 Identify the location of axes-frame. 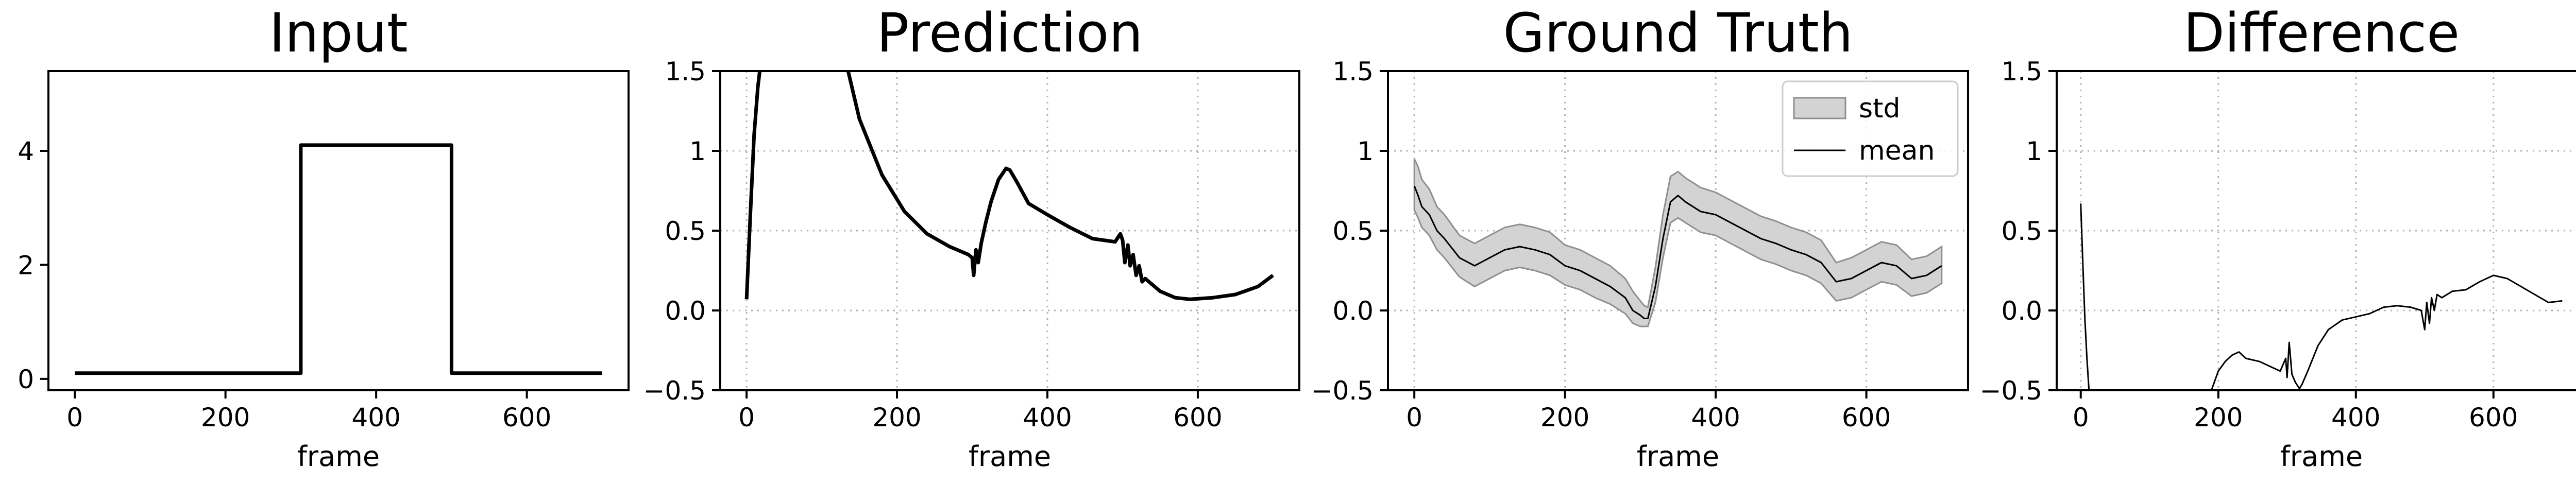
(338, 230).